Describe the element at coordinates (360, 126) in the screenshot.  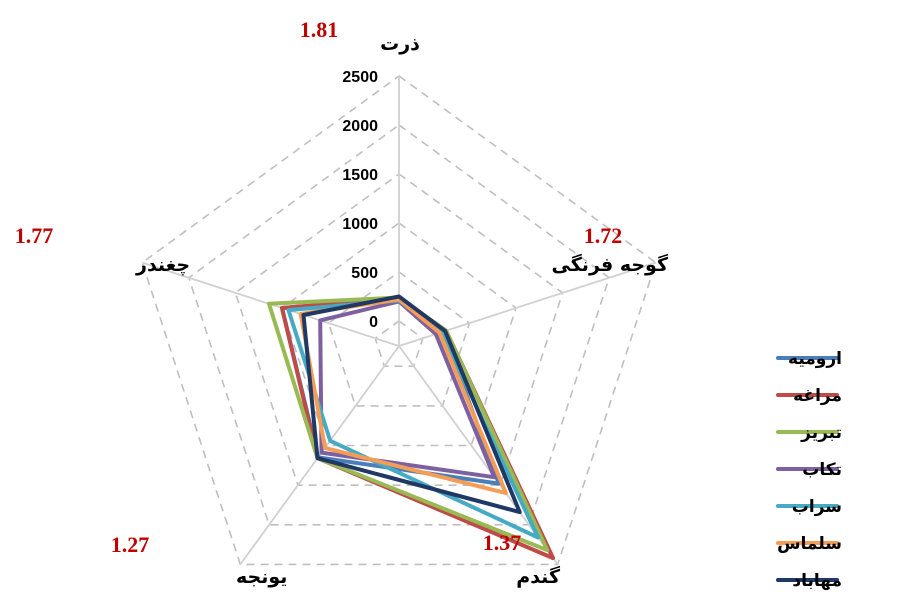
I see `tick-label: 2000` at that location.